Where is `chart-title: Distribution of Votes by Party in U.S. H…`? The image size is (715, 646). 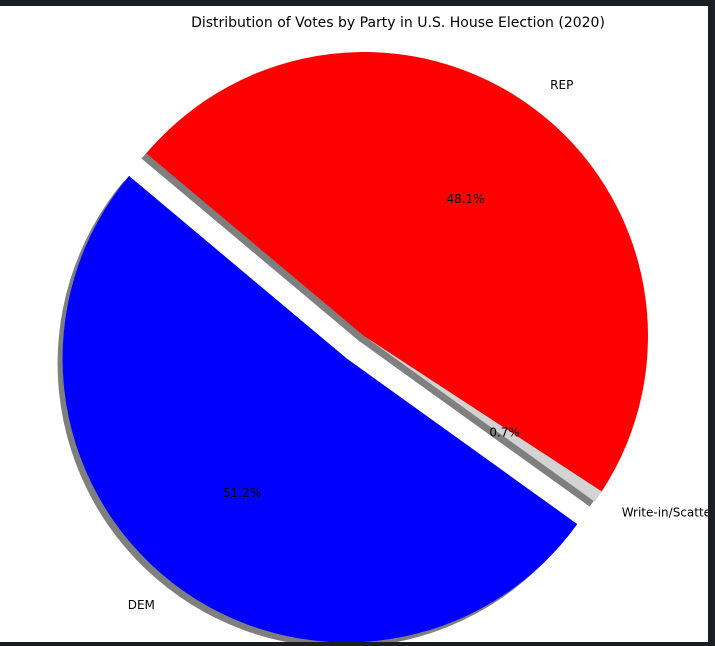 chart-title: Distribution of Votes by Party in U.S. H… is located at coordinates (398, 23).